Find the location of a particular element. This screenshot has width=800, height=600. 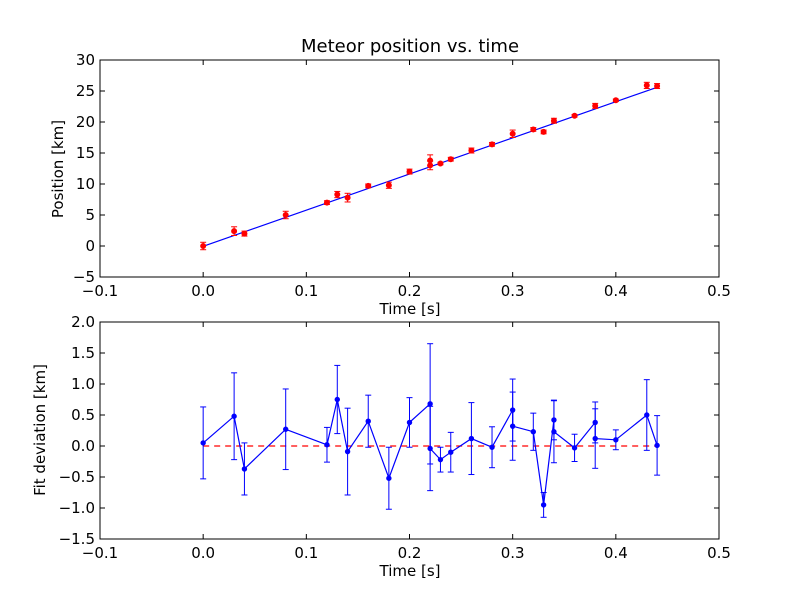

position-y-tick-label: 20 is located at coordinates (85, 122).